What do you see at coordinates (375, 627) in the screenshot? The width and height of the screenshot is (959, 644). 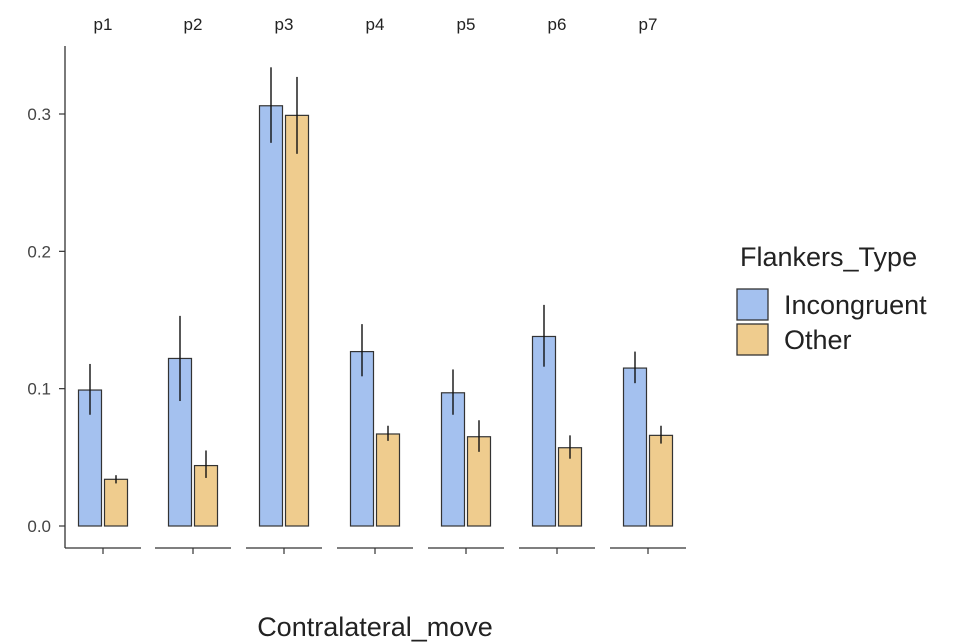 I see `x-axis-label: Contralateral_move` at bounding box center [375, 627].